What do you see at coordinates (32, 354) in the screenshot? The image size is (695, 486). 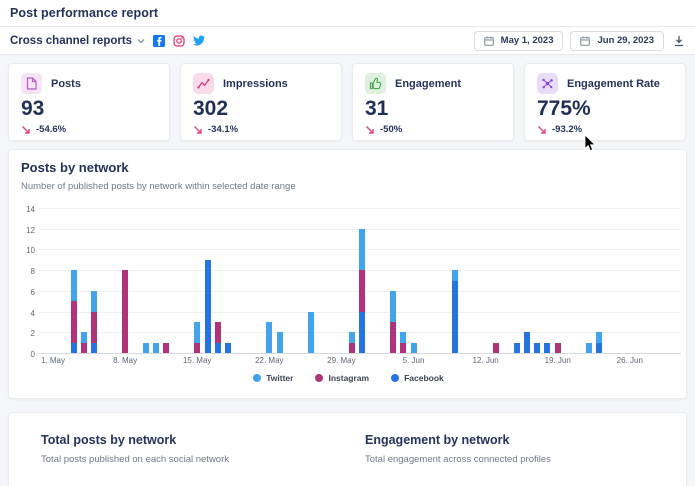 I see `y-axis-tick-label: 0` at bounding box center [32, 354].